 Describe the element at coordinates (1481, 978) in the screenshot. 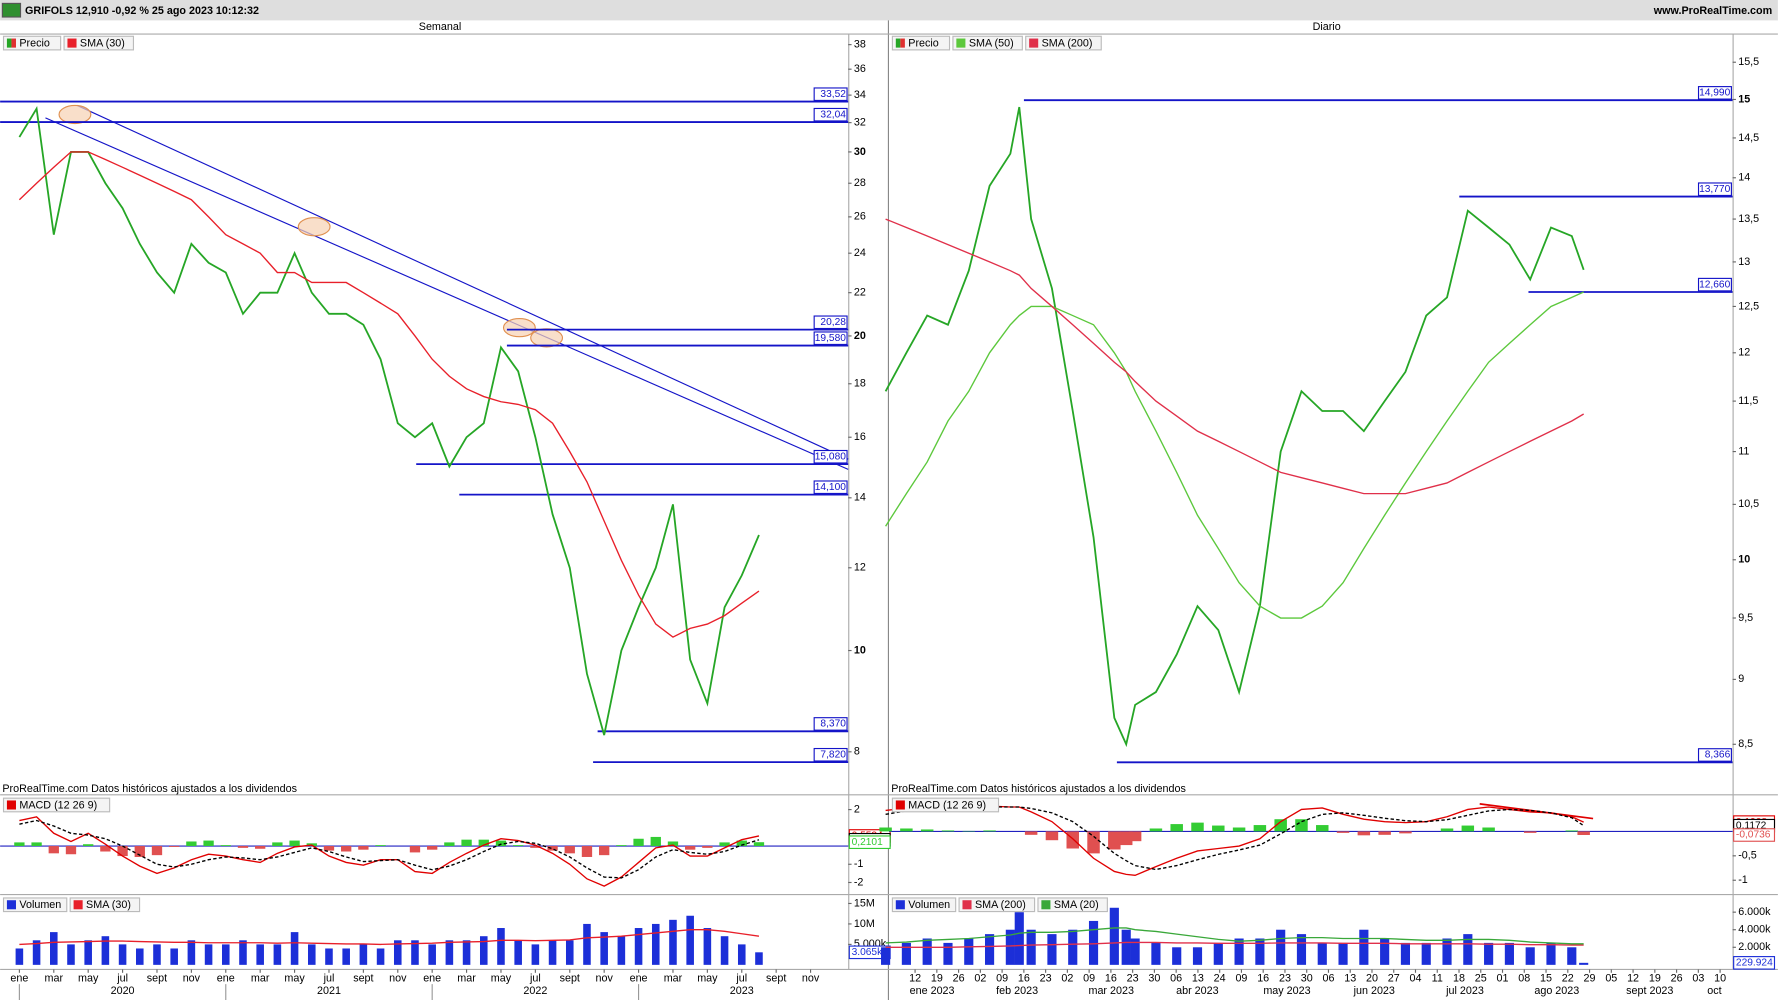

I see `x-tick-label: 25` at that location.